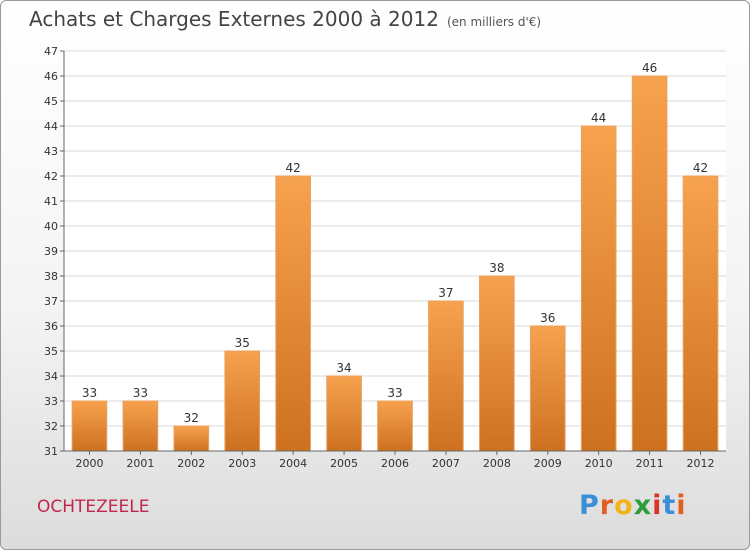  I want to click on data-label-2010: 44, so click(598, 118).